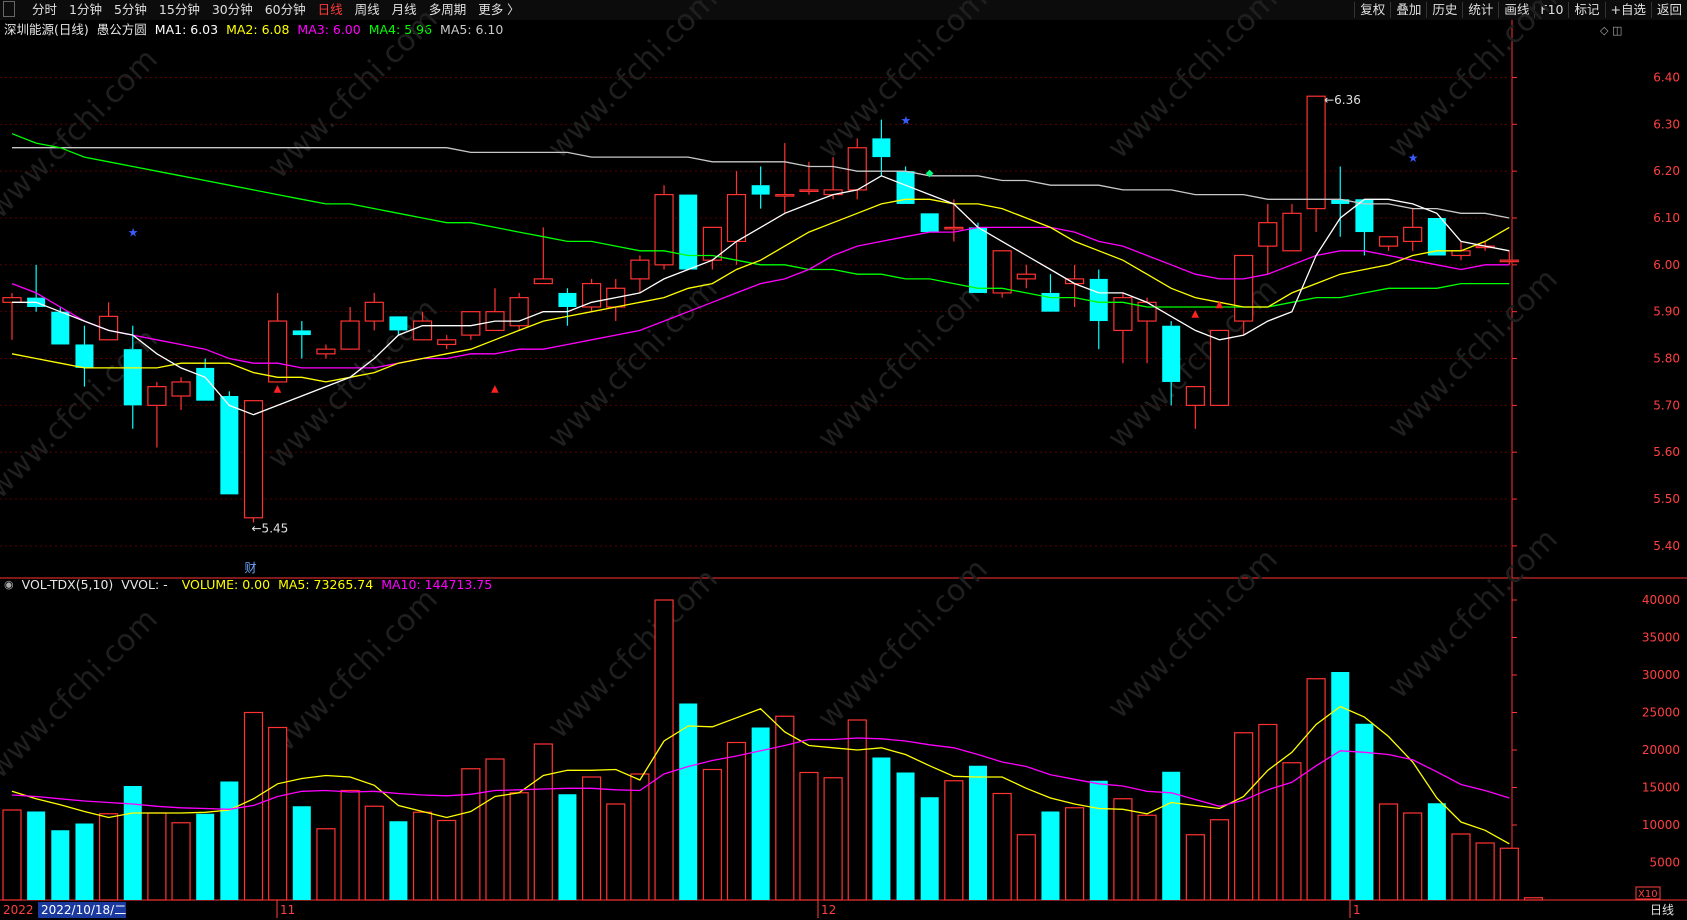 Image resolution: width=1687 pixels, height=920 pixels. What do you see at coordinates (1666, 499) in the screenshot?
I see `price-tick-label: 5.50` at bounding box center [1666, 499].